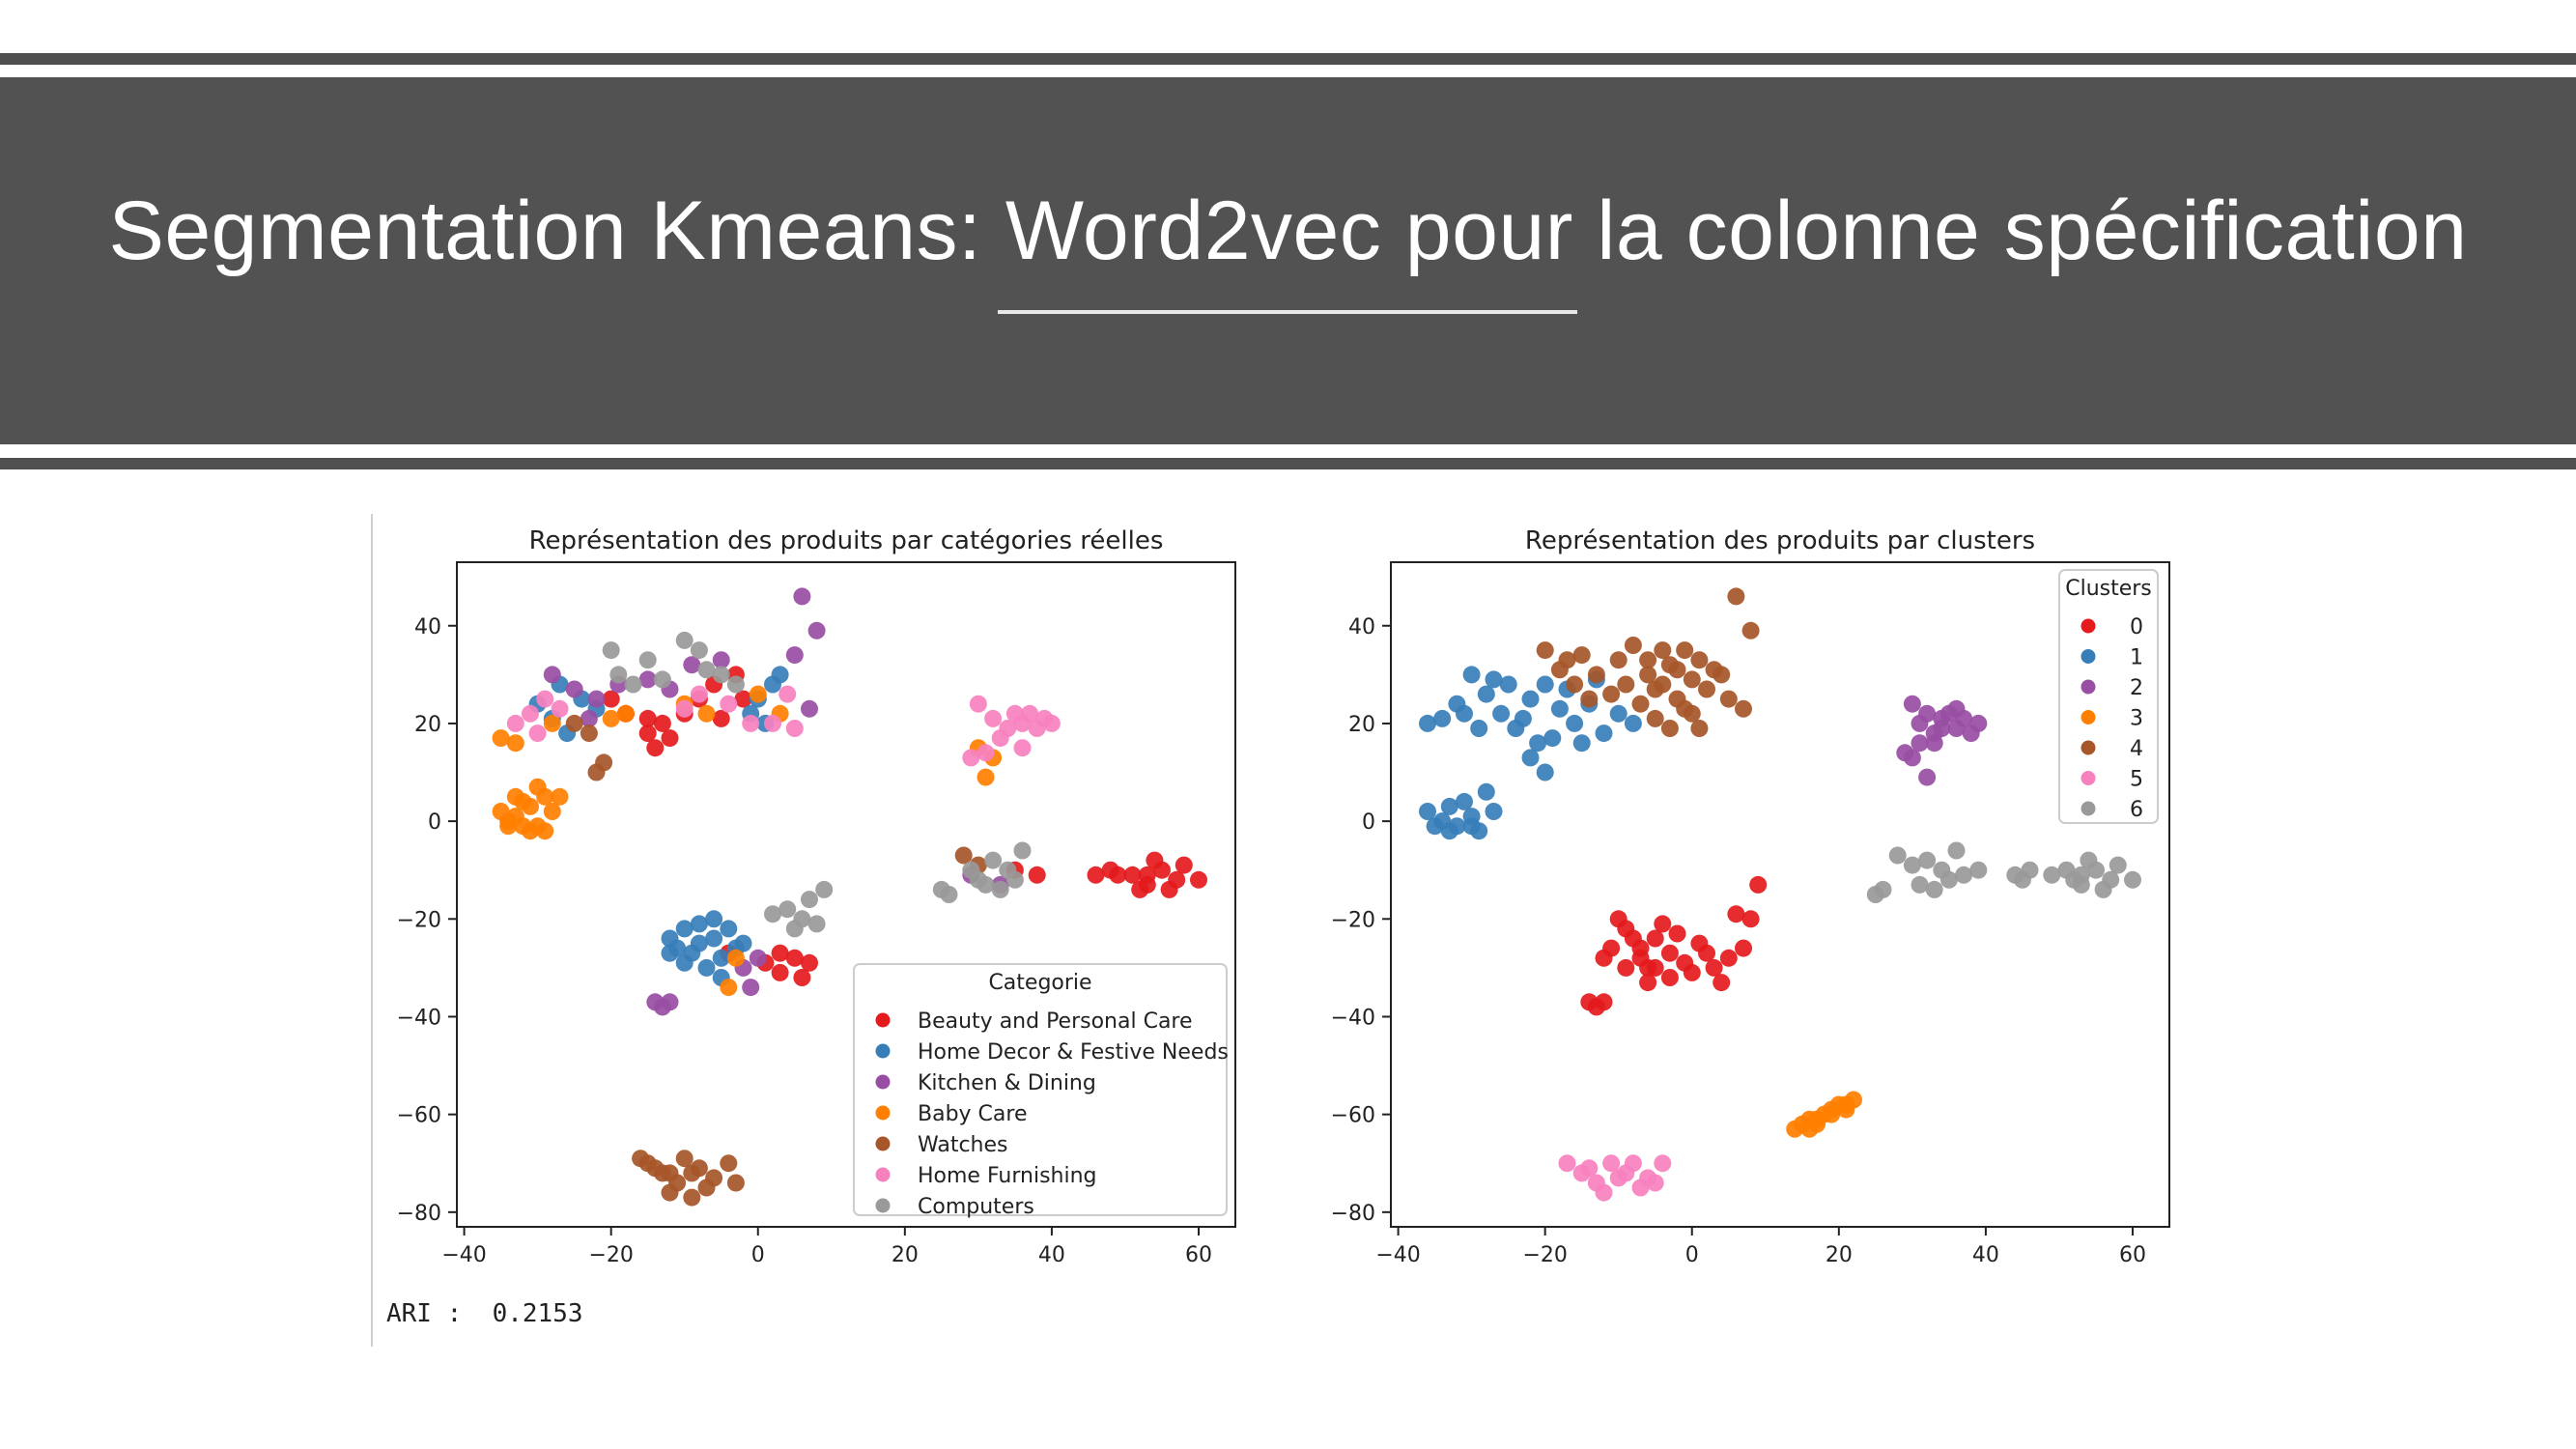  Describe the element at coordinates (484, 1313) in the screenshot. I see `ari-score: ARI : 0.2153` at that location.